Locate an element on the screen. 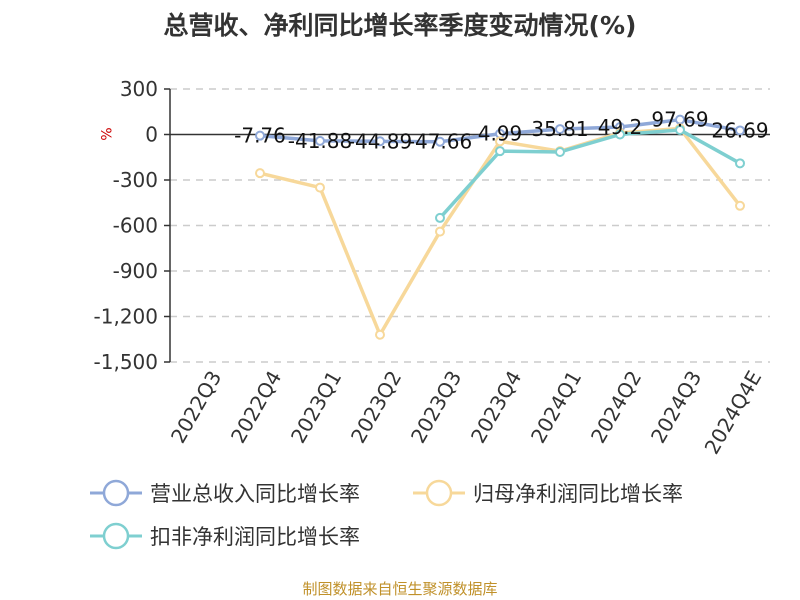  series-line is located at coordinates (589, 174).